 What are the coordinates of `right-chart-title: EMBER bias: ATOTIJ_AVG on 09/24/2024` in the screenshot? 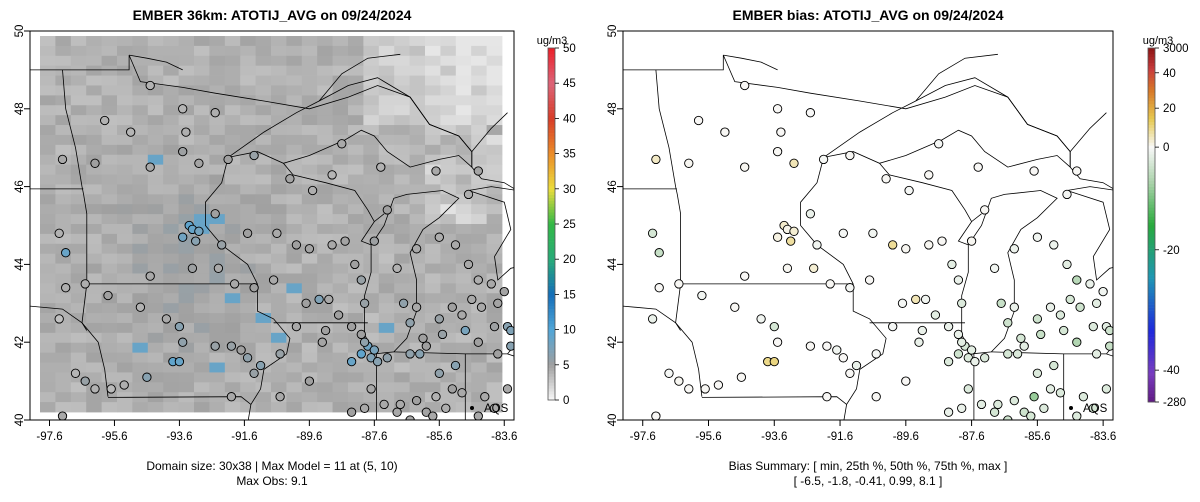 It's located at (867, 15).